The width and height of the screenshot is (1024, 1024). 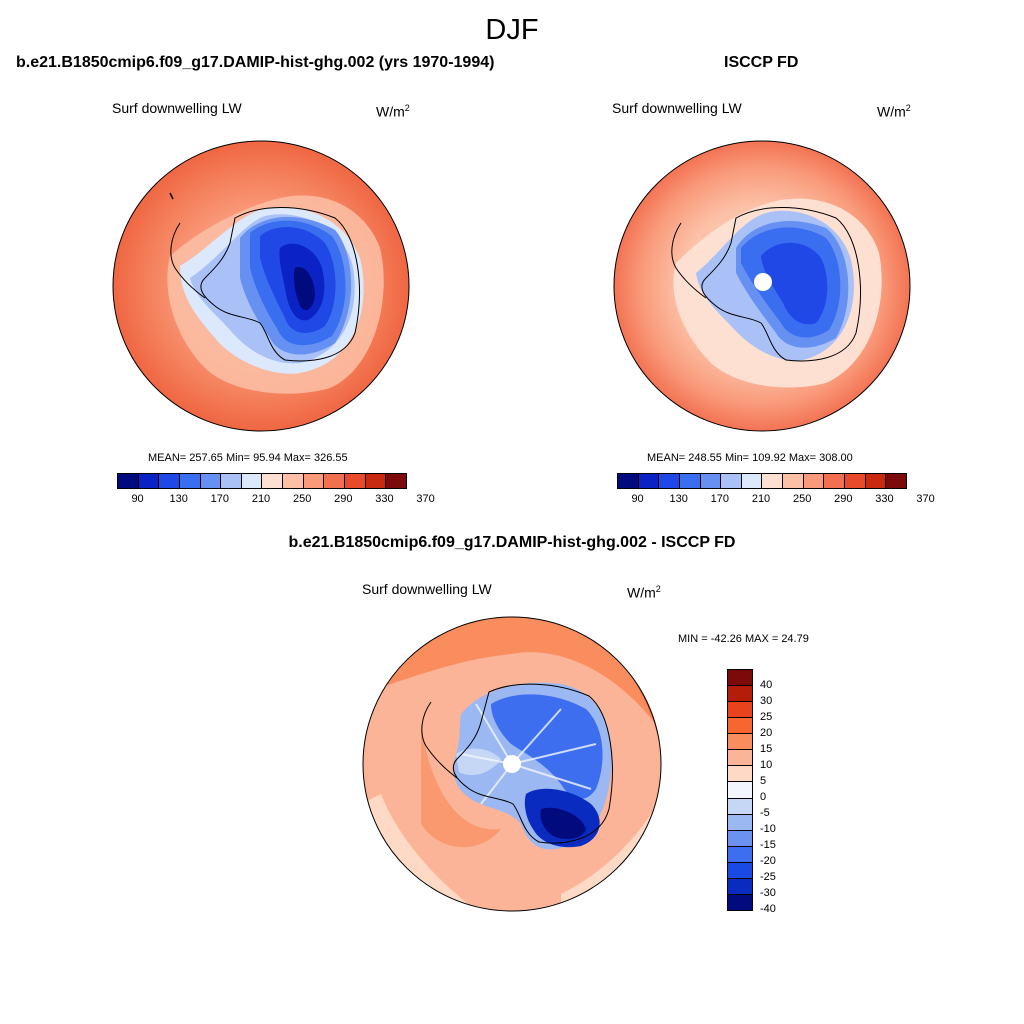 What do you see at coordinates (761, 62) in the screenshot?
I see `panel2-title: ISCCP FD` at bounding box center [761, 62].